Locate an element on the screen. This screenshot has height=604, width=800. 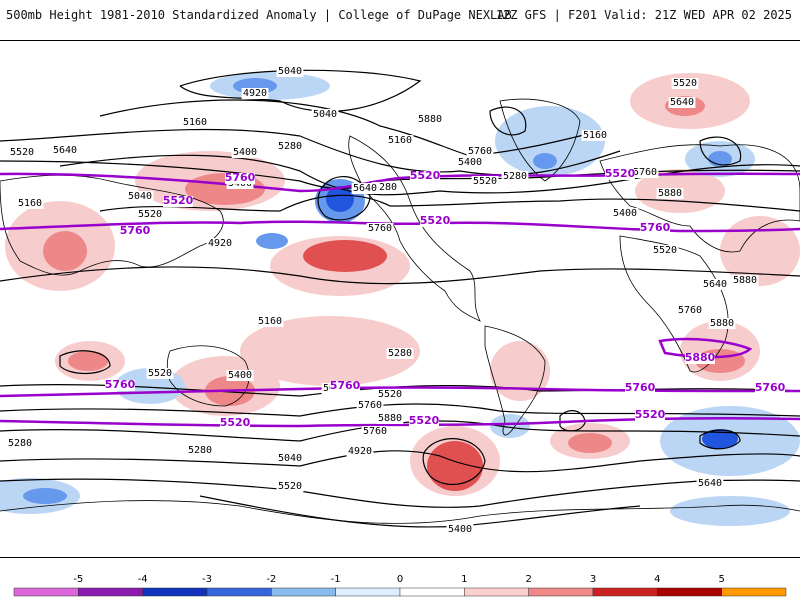
contour-label: 5520 is located at coordinates (150, 214).